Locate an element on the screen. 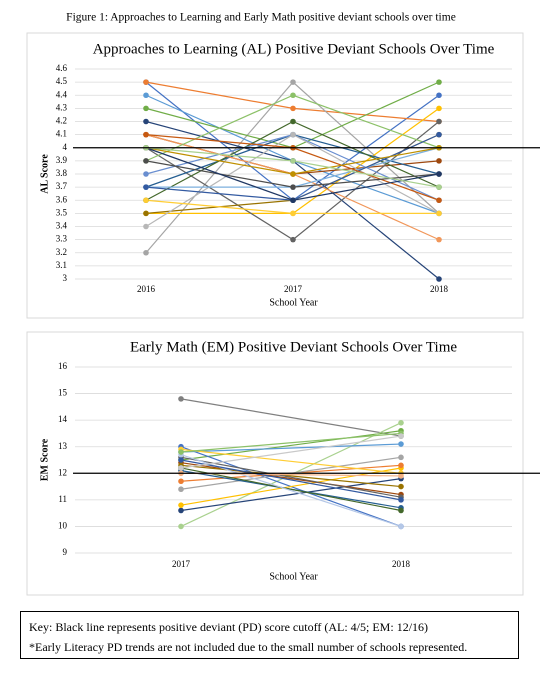 The height and width of the screenshot is (679, 550). y-tick-label: 10 is located at coordinates (63, 525).